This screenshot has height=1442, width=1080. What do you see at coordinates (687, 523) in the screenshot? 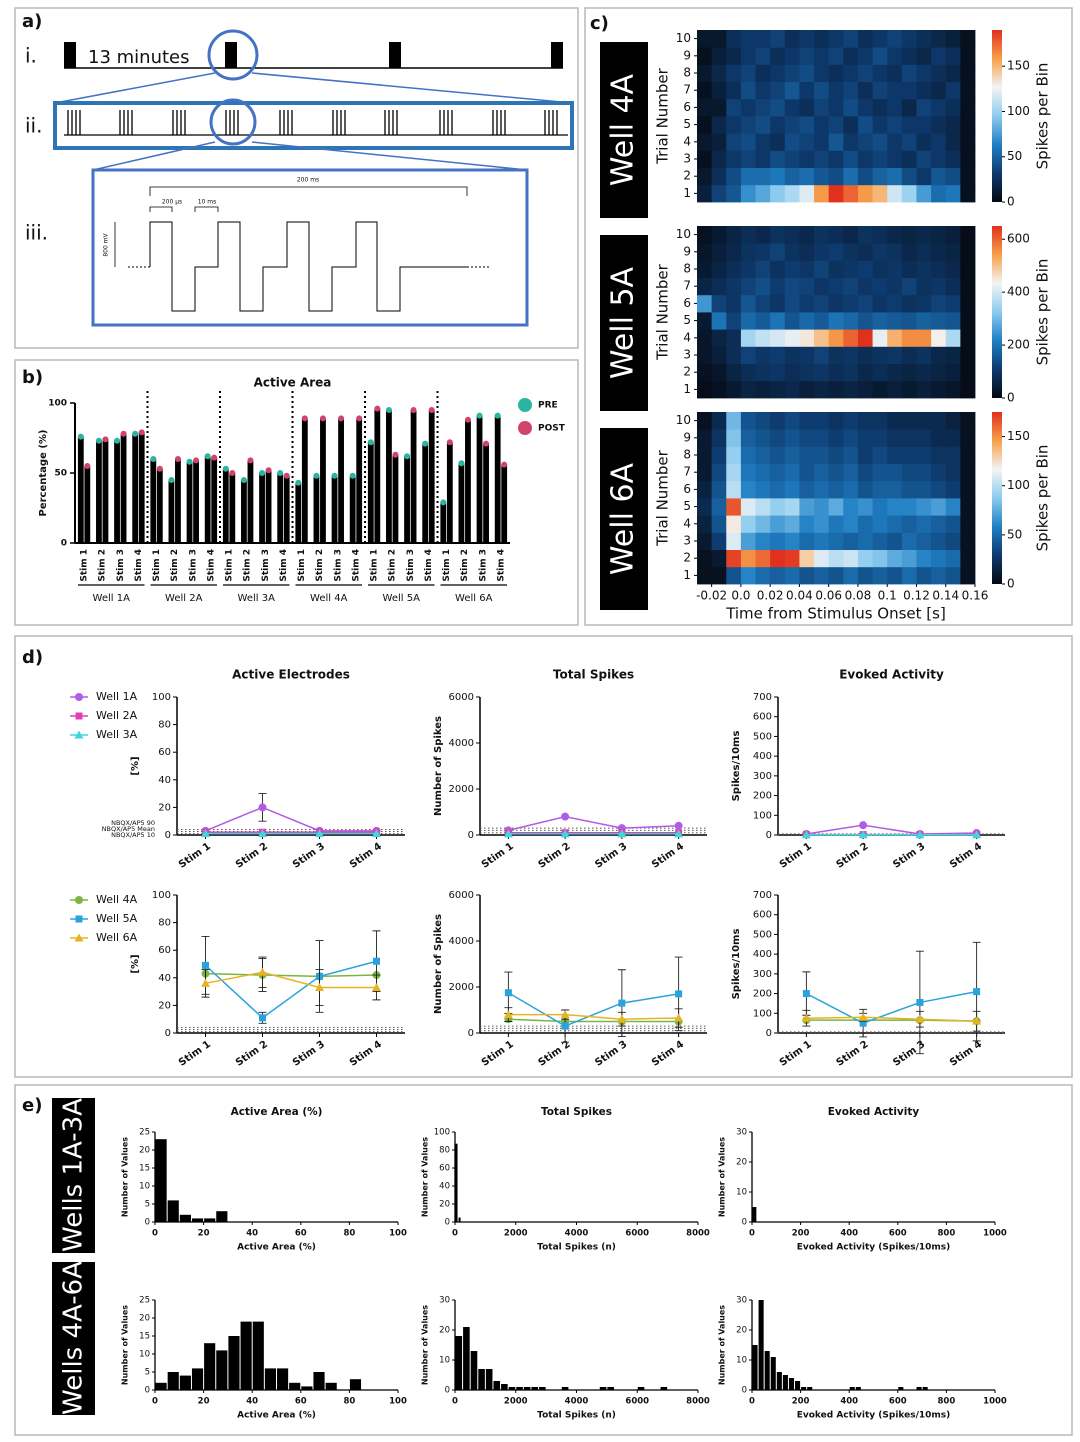
I see `y-tick-label: 4` at bounding box center [687, 523].